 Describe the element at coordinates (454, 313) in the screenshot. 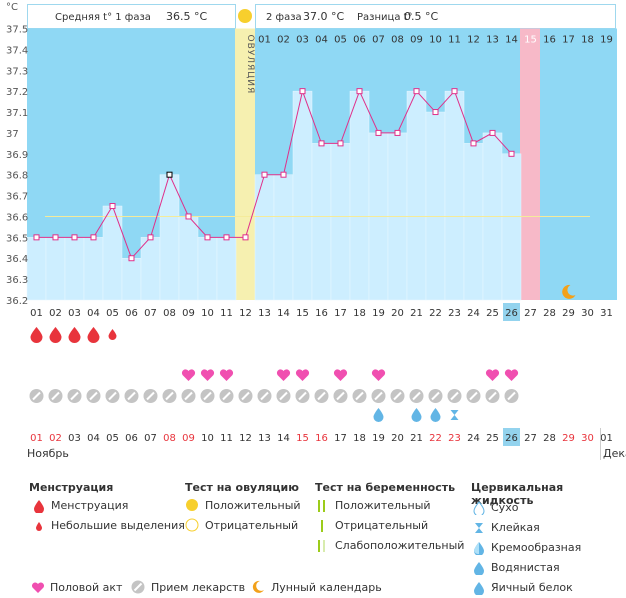

I see `x-tick-label: 23` at that location.